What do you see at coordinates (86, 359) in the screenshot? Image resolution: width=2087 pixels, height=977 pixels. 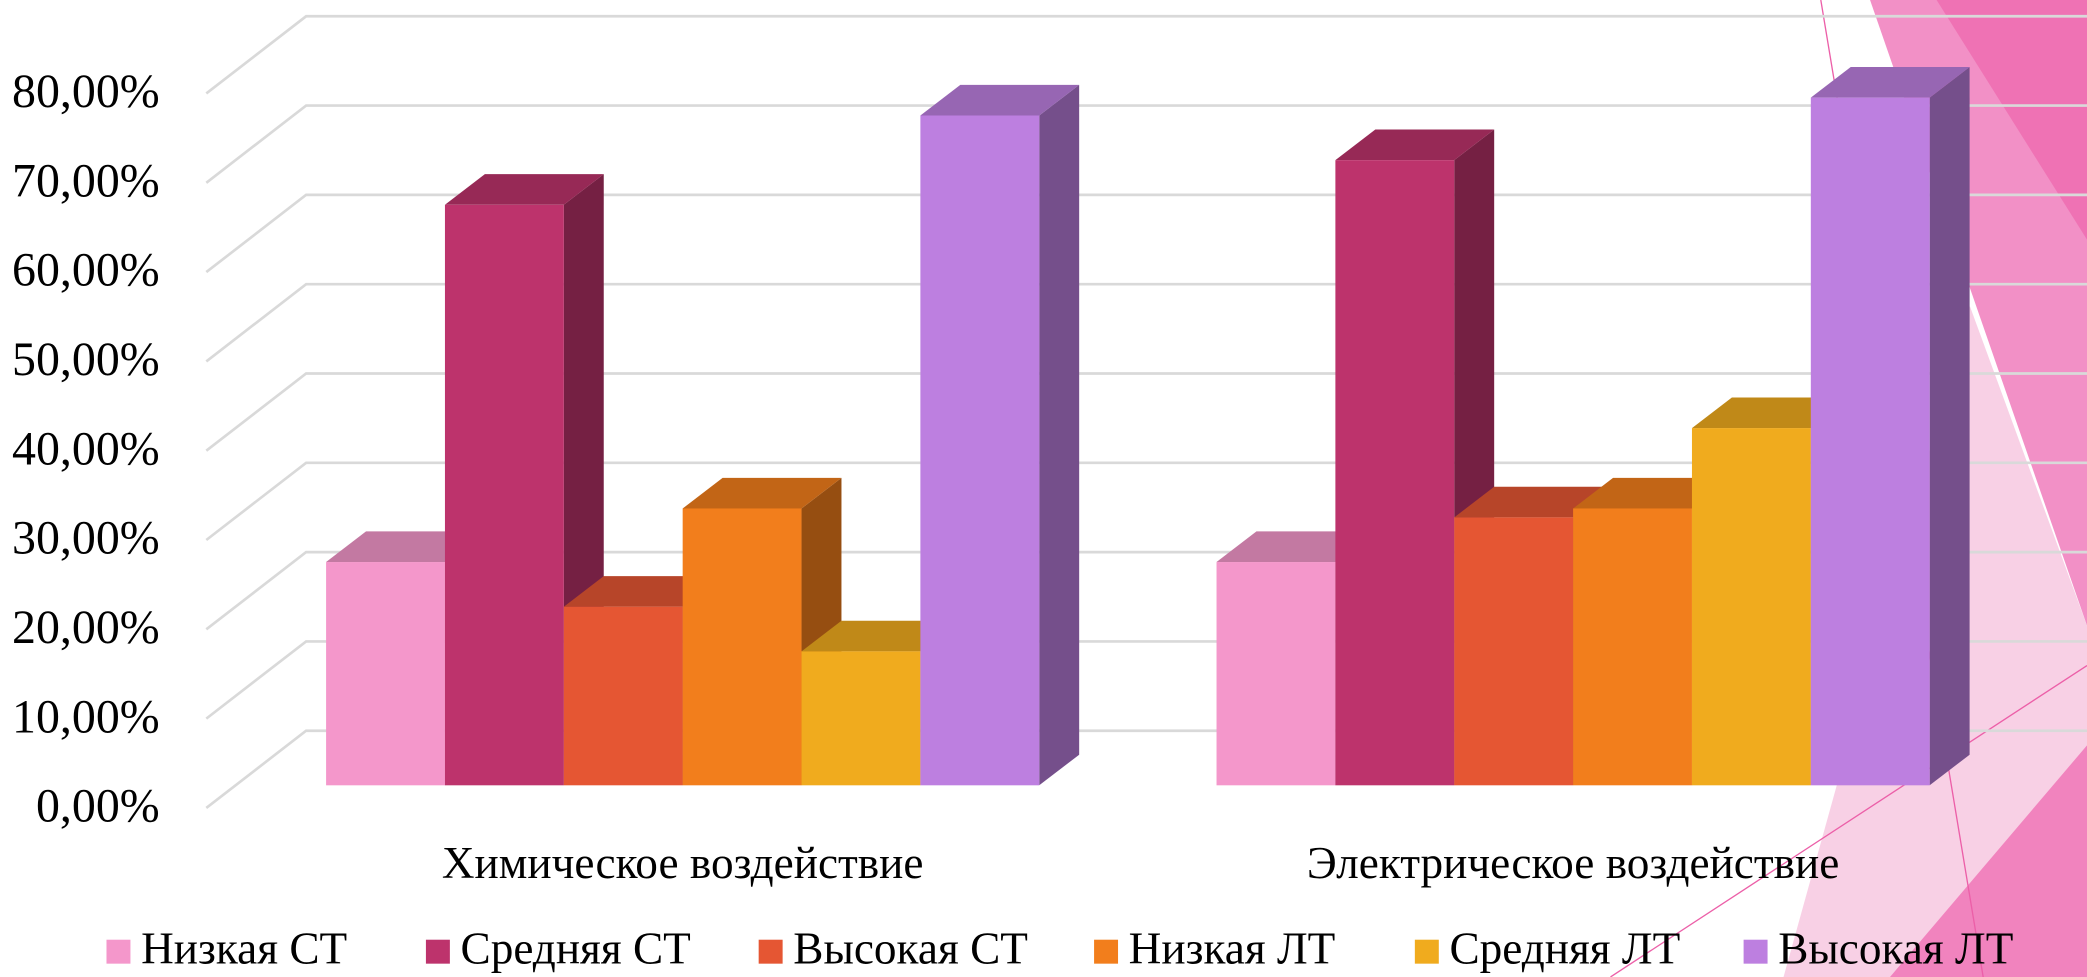 I see `y-tick-label: 50,00%` at bounding box center [86, 359].